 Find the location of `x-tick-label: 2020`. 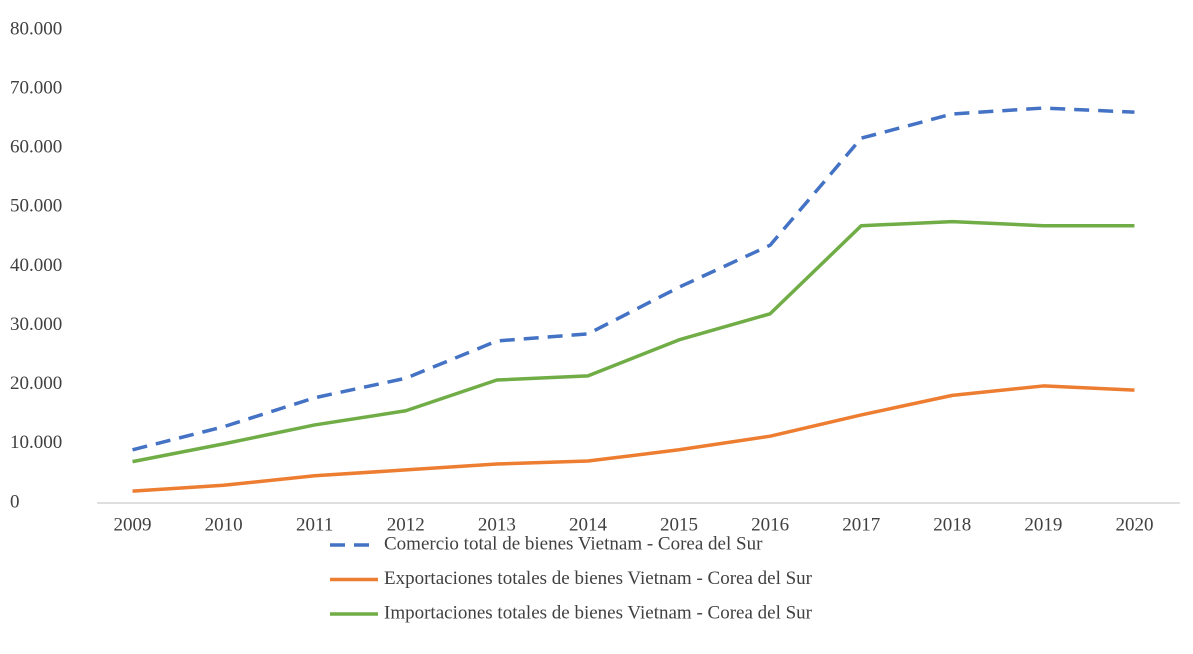

x-tick-label: 2020 is located at coordinates (1134, 524).